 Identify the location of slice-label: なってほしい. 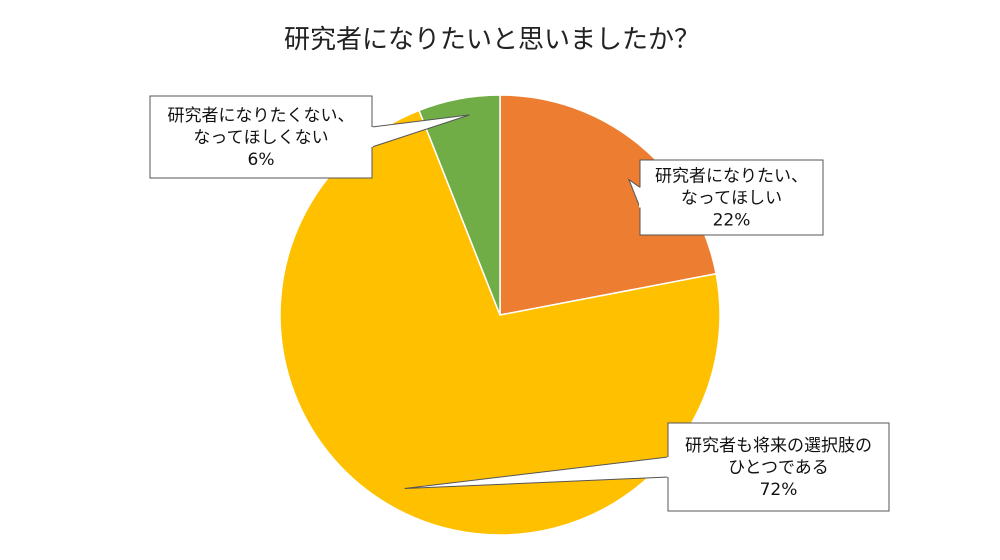
(731, 199).